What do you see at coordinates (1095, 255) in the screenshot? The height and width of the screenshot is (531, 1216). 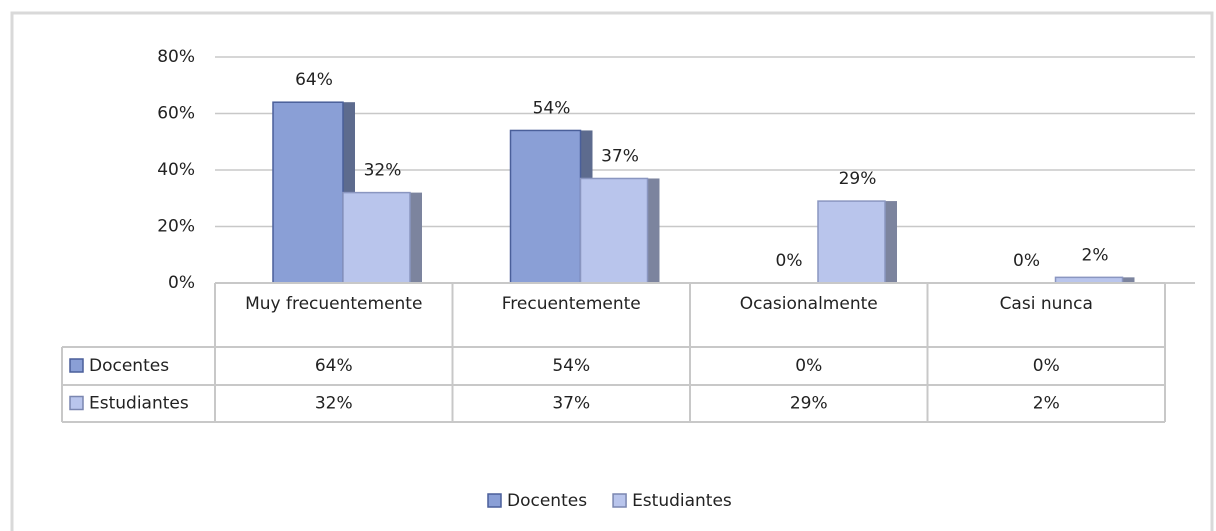 I see `data-label: 2%` at bounding box center [1095, 255].